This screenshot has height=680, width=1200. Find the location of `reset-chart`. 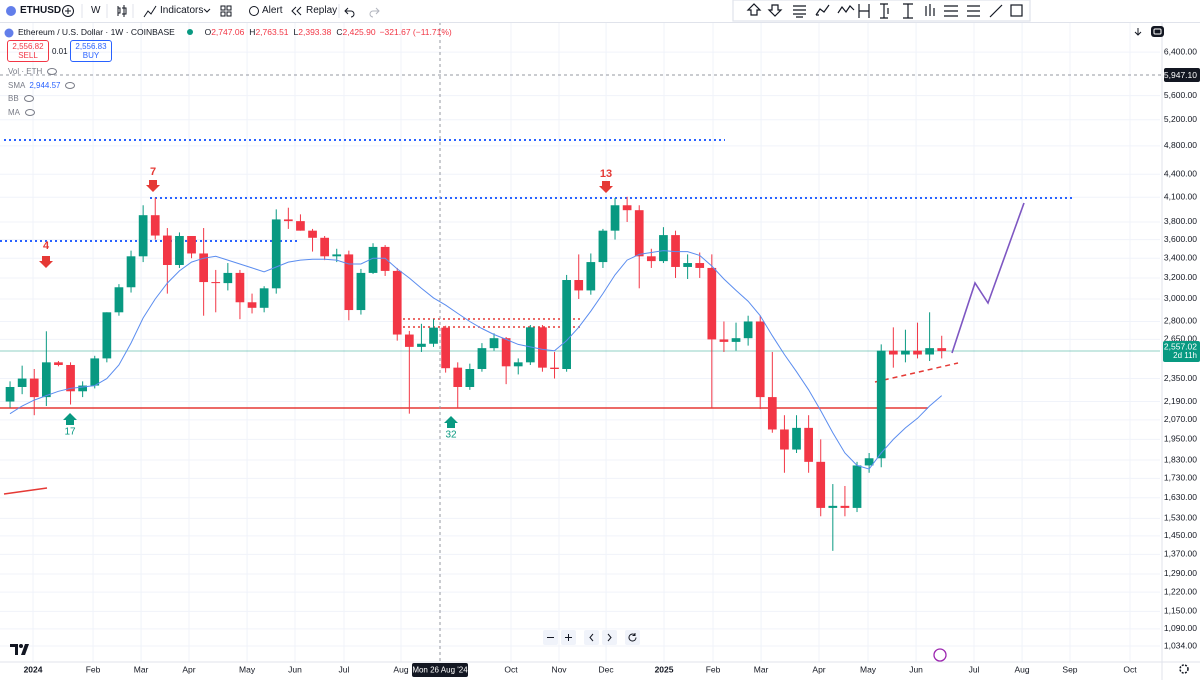

reset-chart is located at coordinates (632, 637).